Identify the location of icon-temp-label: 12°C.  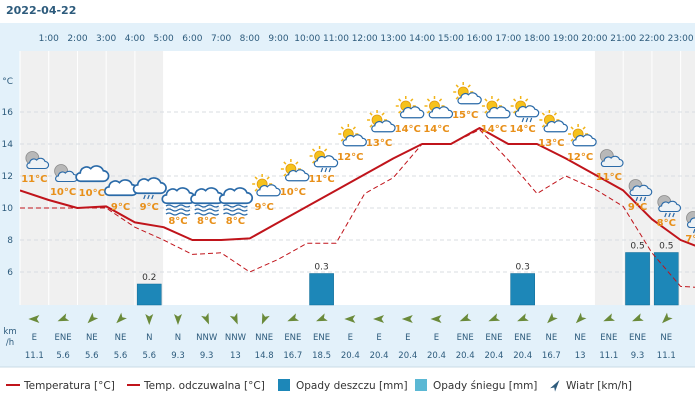
(350, 157).